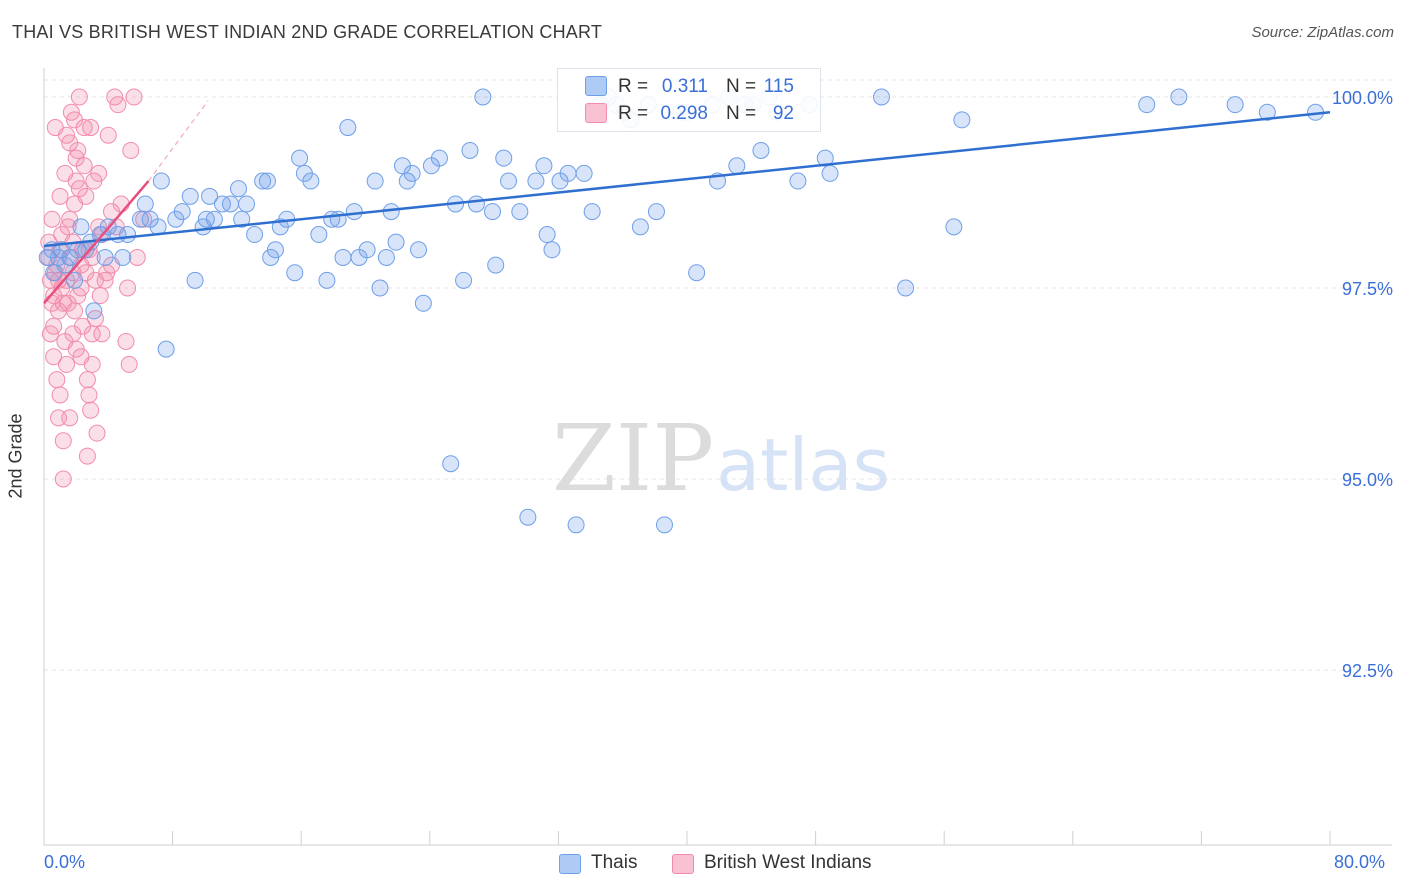 This screenshot has height=892, width=1406. Describe the element at coordinates (687, 179) in the screenshot. I see `thais-trend-line` at that location.